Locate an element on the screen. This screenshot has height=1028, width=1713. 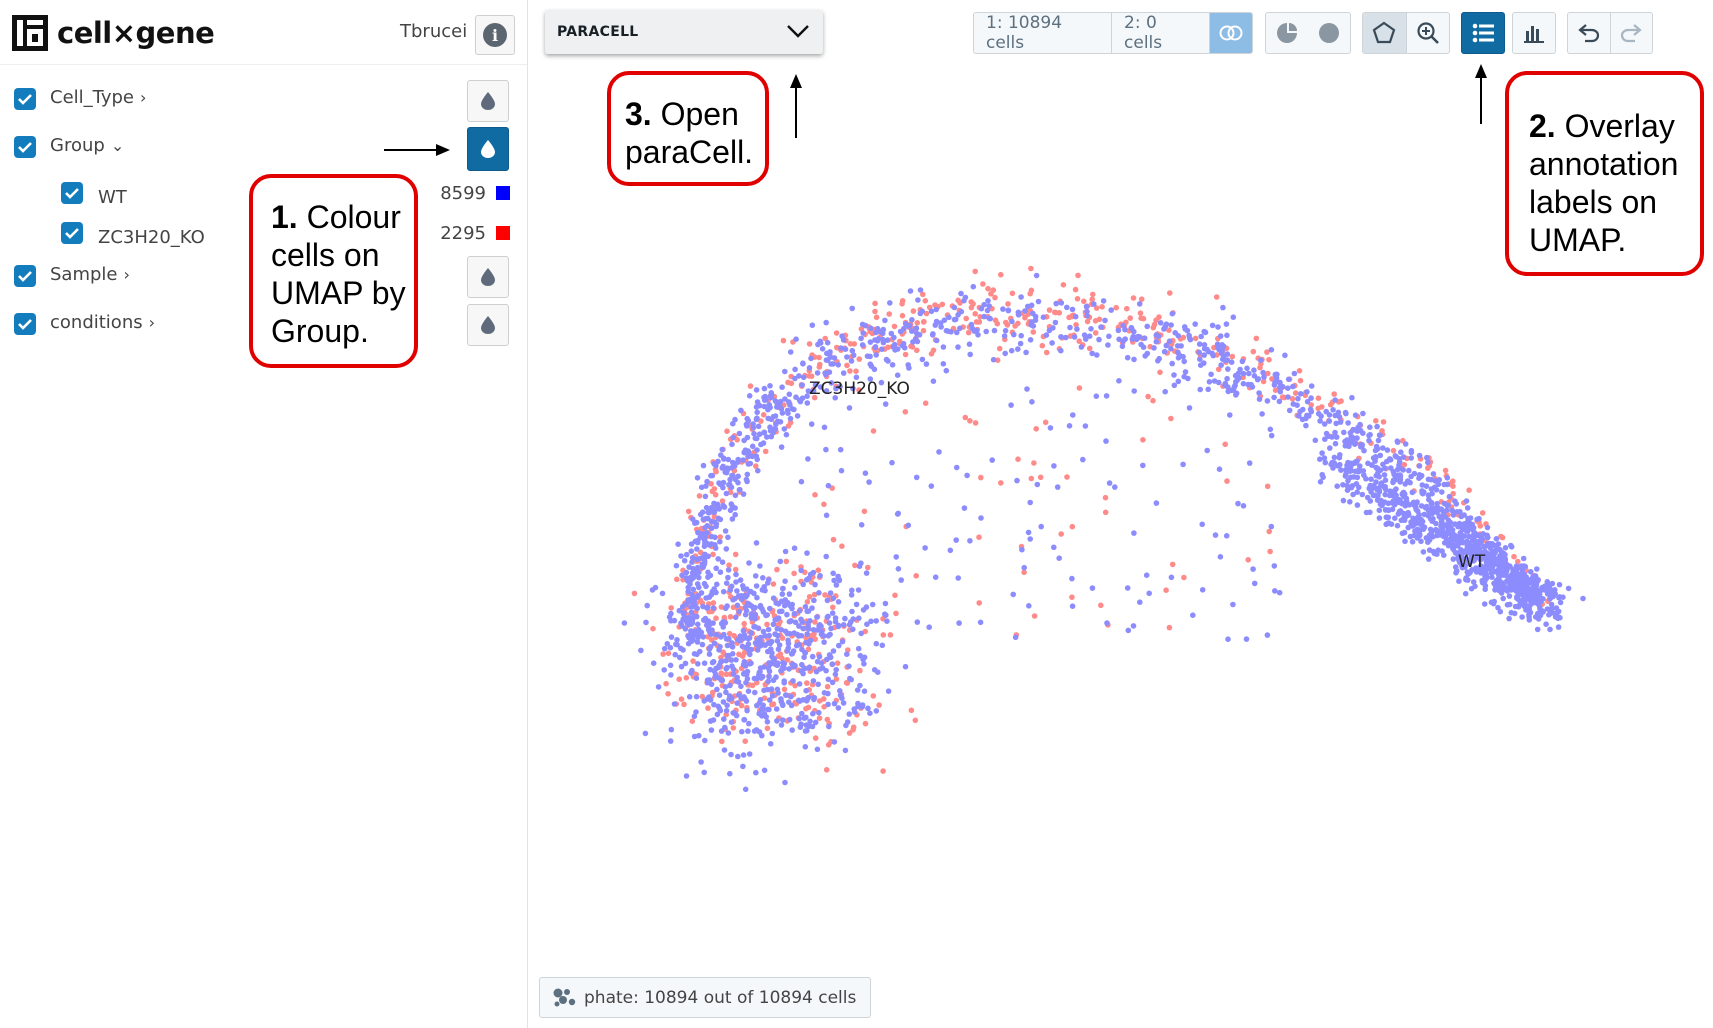
category-sample: Sample › is located at coordinates (90, 274).